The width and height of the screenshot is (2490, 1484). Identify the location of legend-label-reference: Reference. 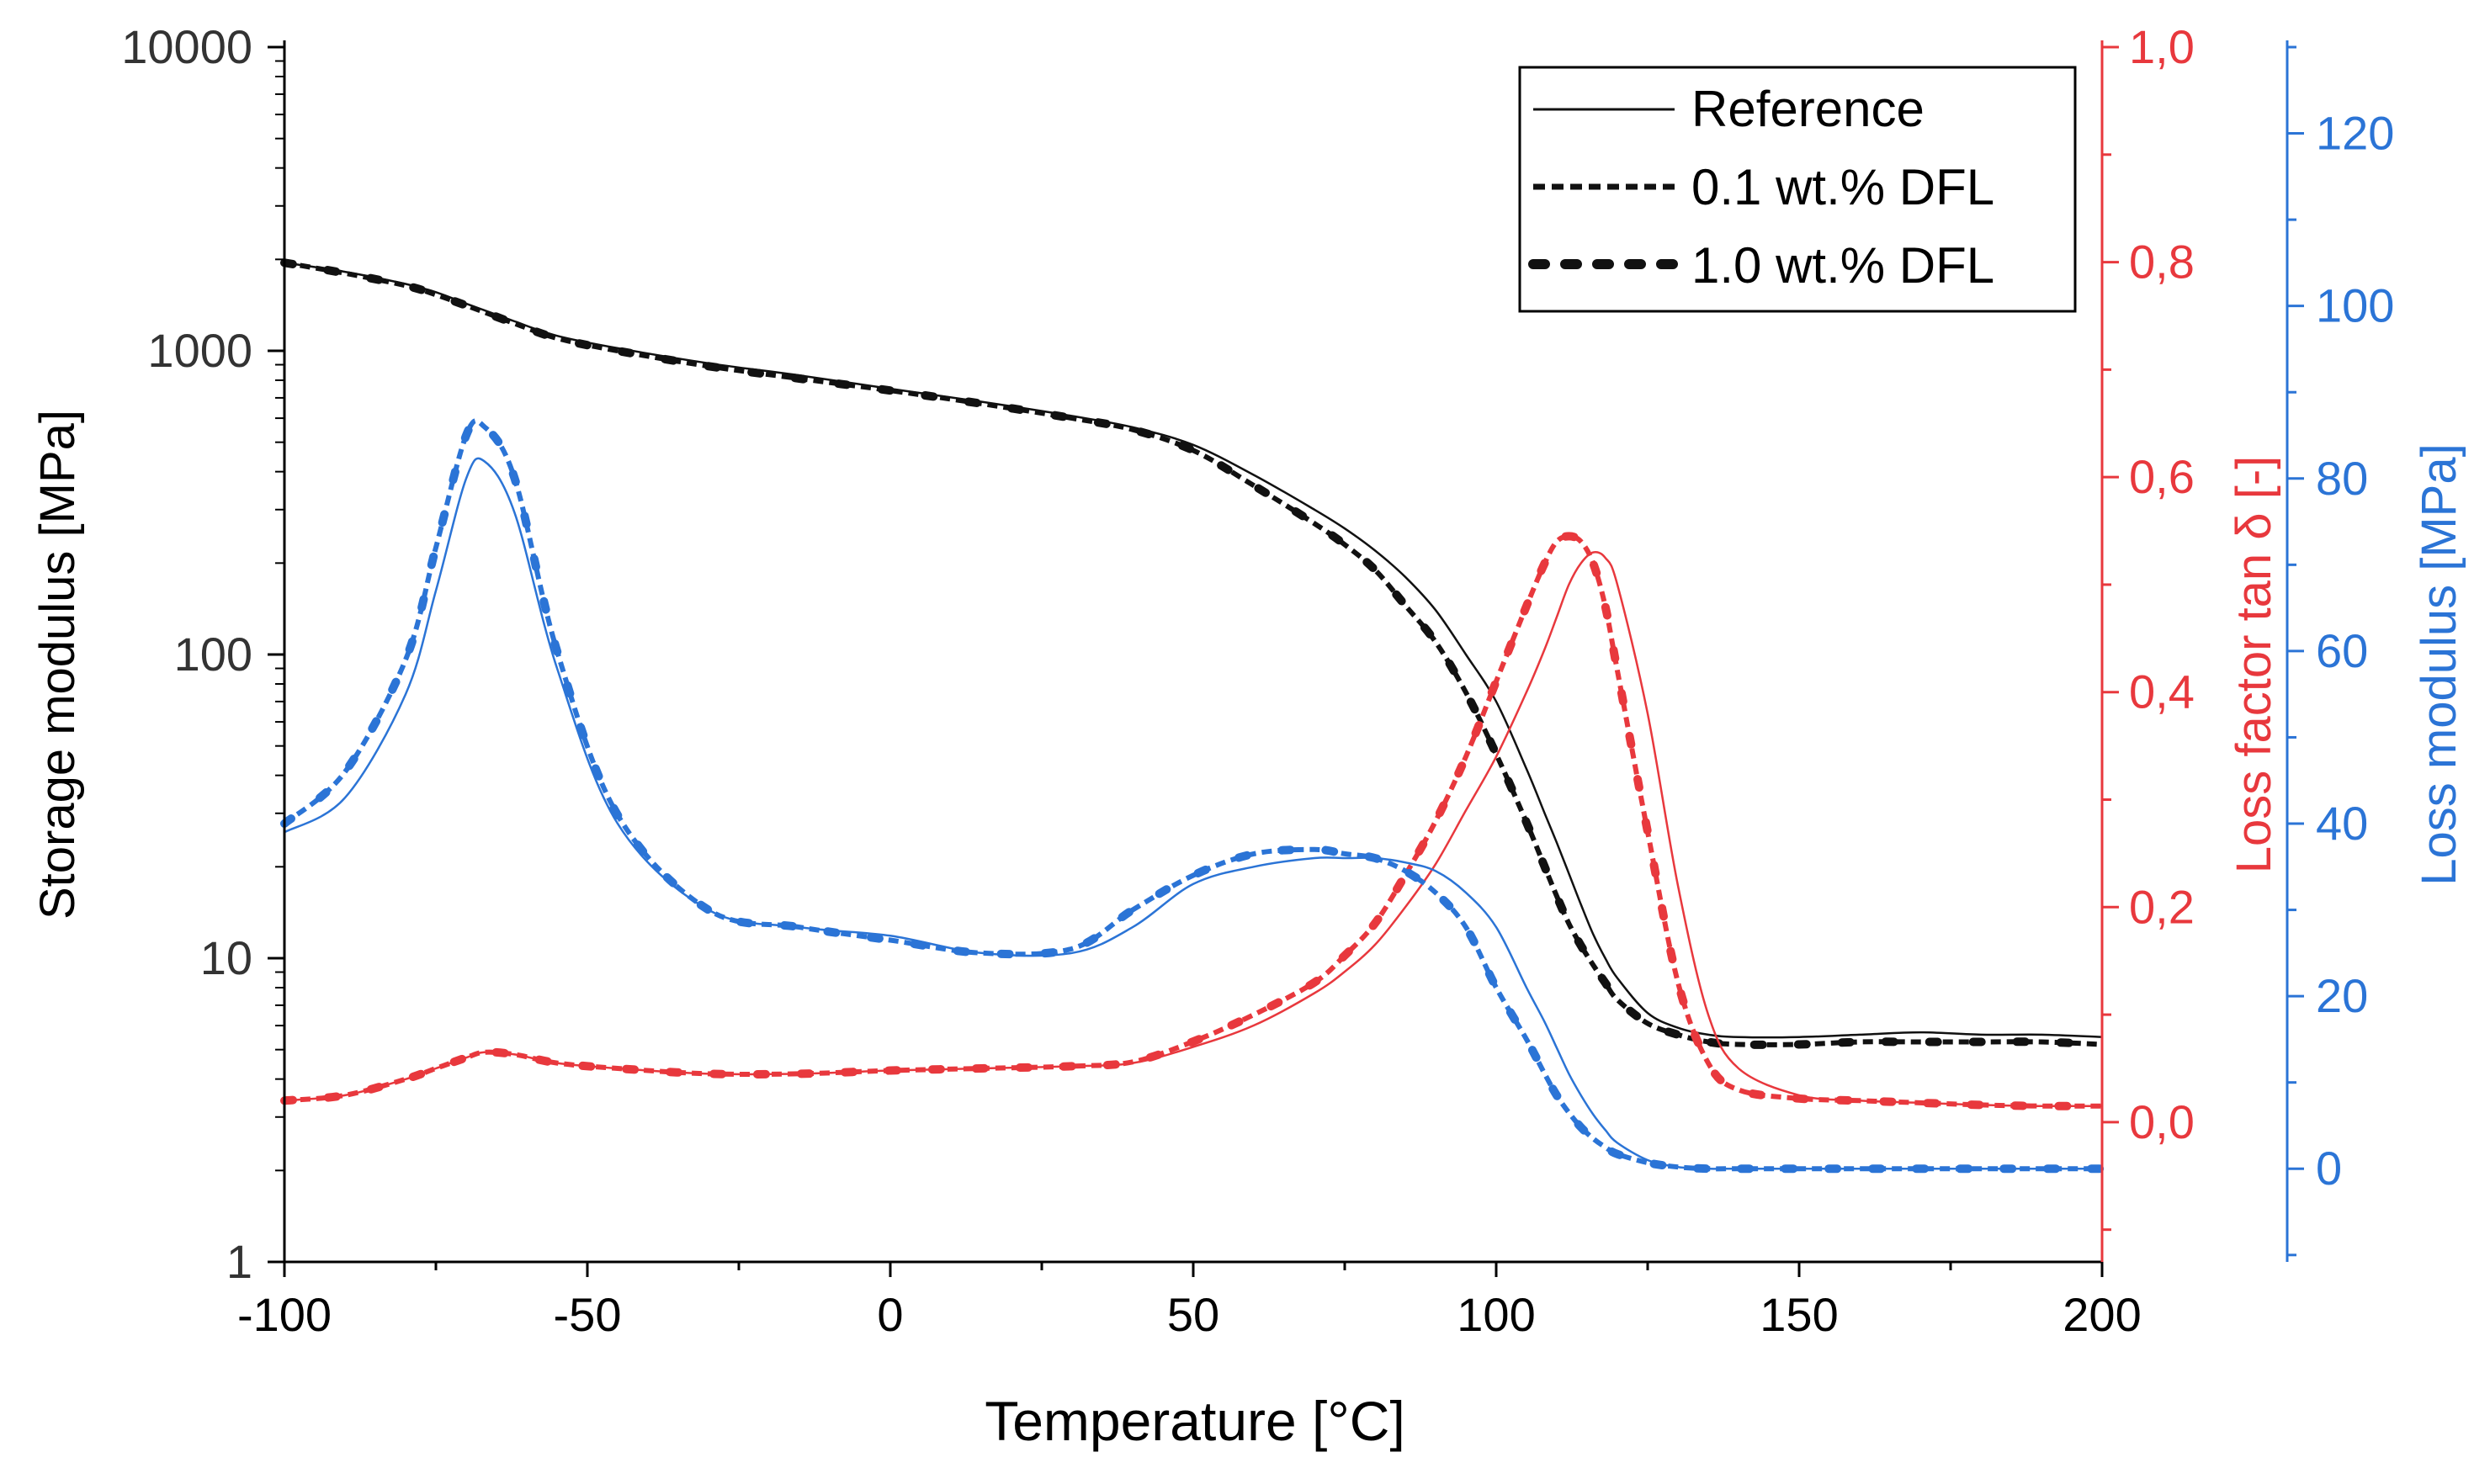
(1808, 109).